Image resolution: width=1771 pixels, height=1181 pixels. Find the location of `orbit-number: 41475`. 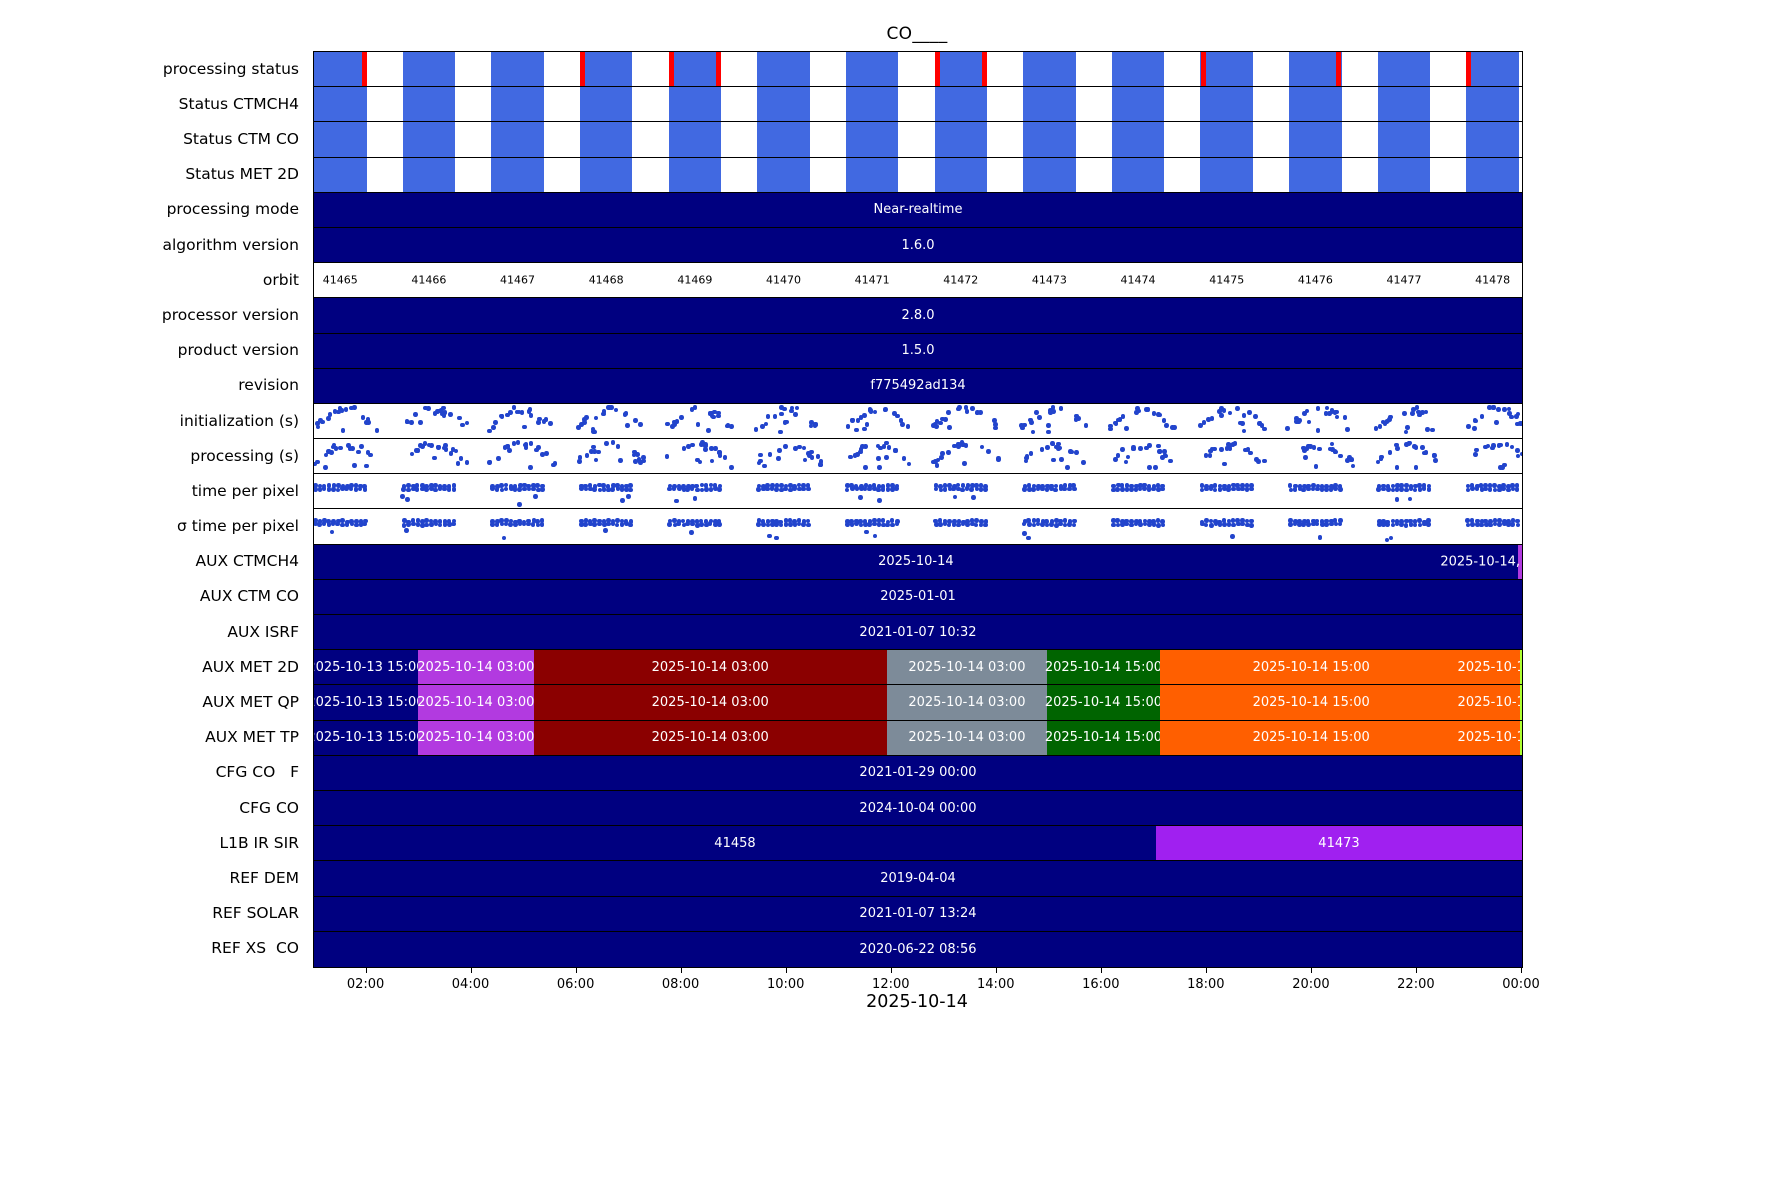

orbit-number: 41475 is located at coordinates (1227, 280).